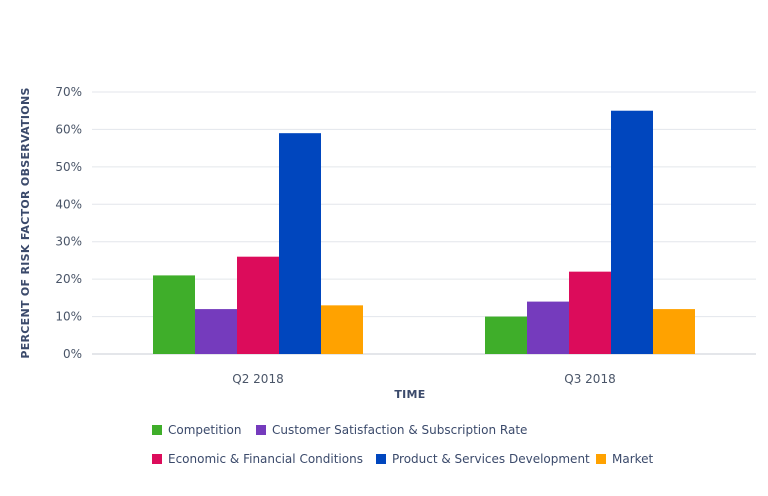  I want to click on legend-label: Product & Services Development, so click(491, 459).